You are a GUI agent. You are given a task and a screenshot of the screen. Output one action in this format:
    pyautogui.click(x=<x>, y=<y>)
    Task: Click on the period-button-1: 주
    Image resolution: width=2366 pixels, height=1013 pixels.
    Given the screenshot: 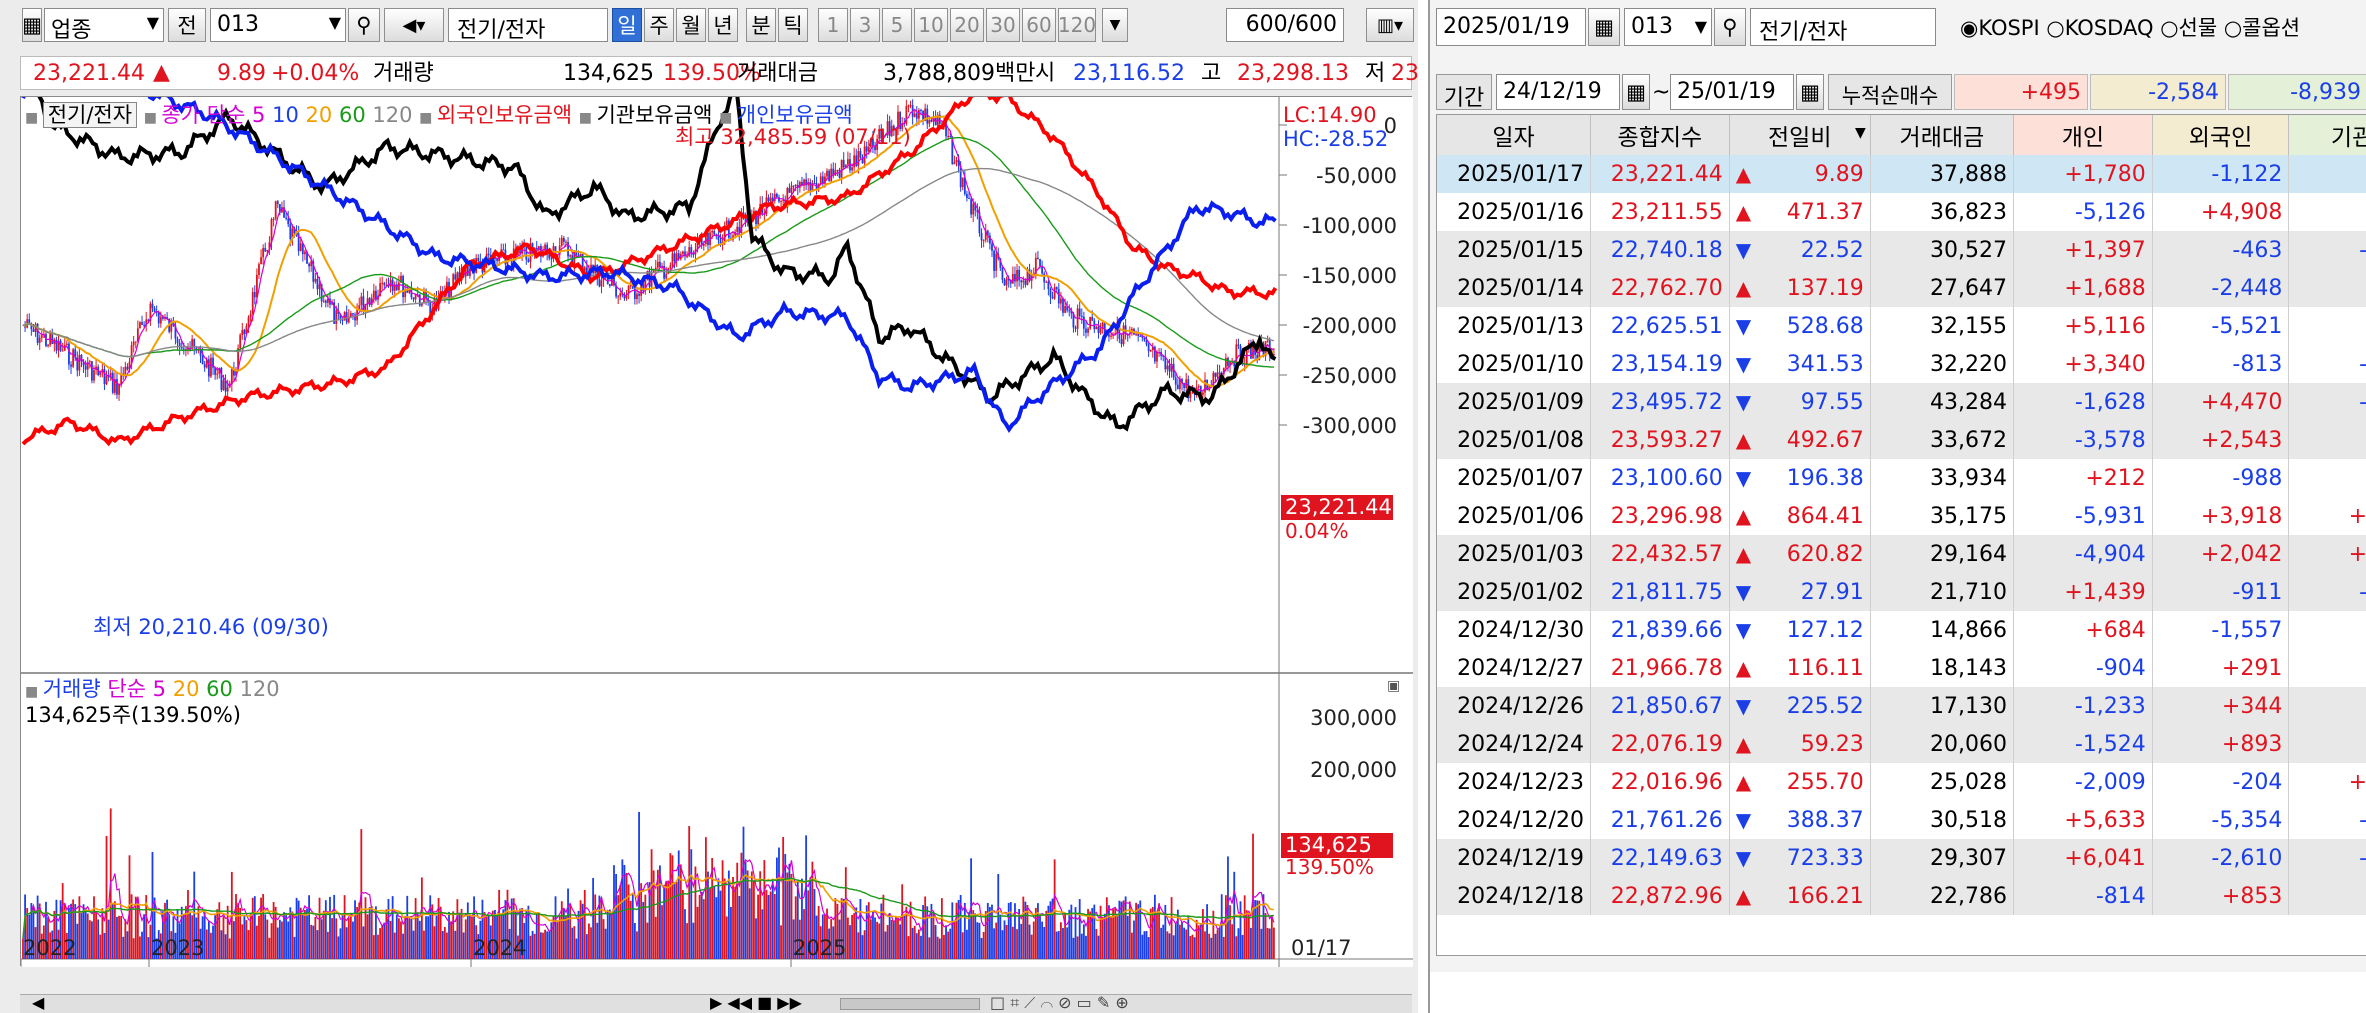 What is the action you would take?
    pyautogui.click(x=659, y=25)
    